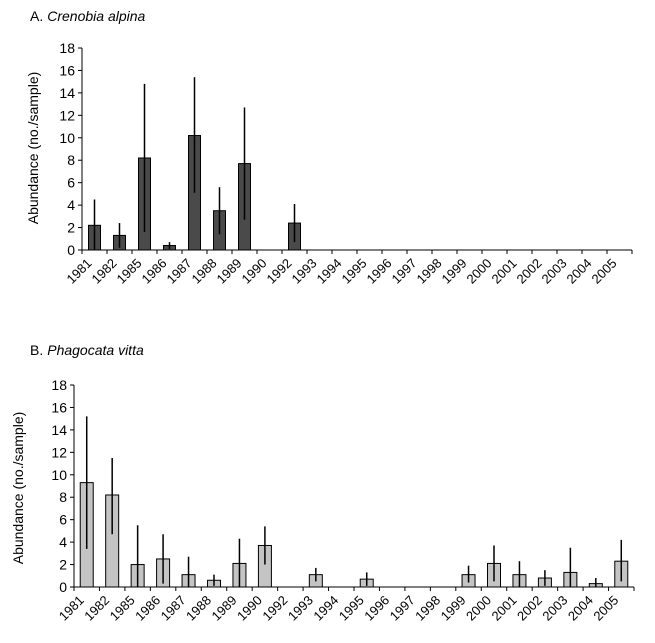 The image size is (655, 643). Describe the element at coordinates (529, 271) in the screenshot. I see `panel-a-x-tick-label: 2002` at that location.